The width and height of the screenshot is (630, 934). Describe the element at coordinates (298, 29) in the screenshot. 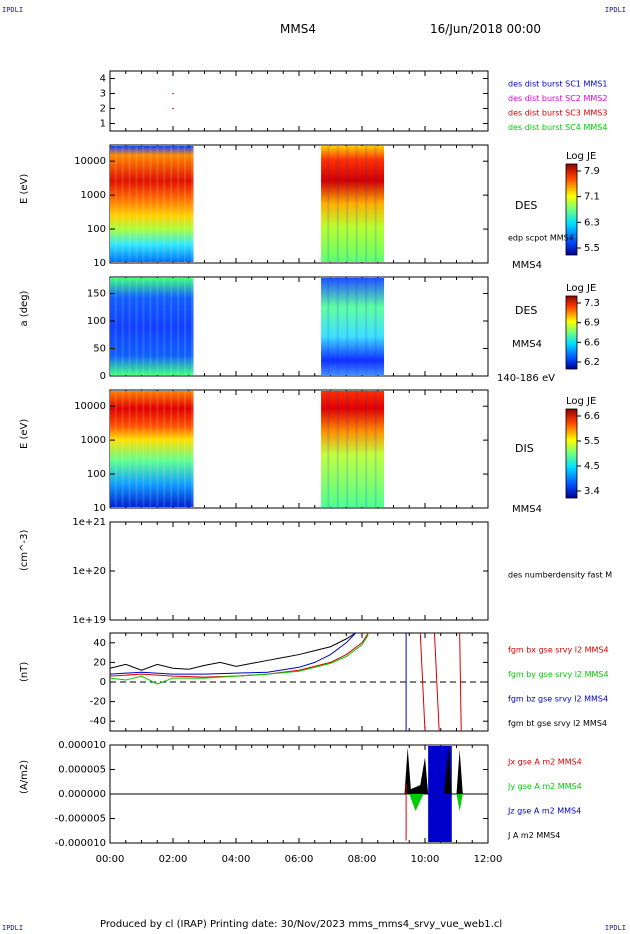

I see `spacecraft-title: MMS4` at that location.